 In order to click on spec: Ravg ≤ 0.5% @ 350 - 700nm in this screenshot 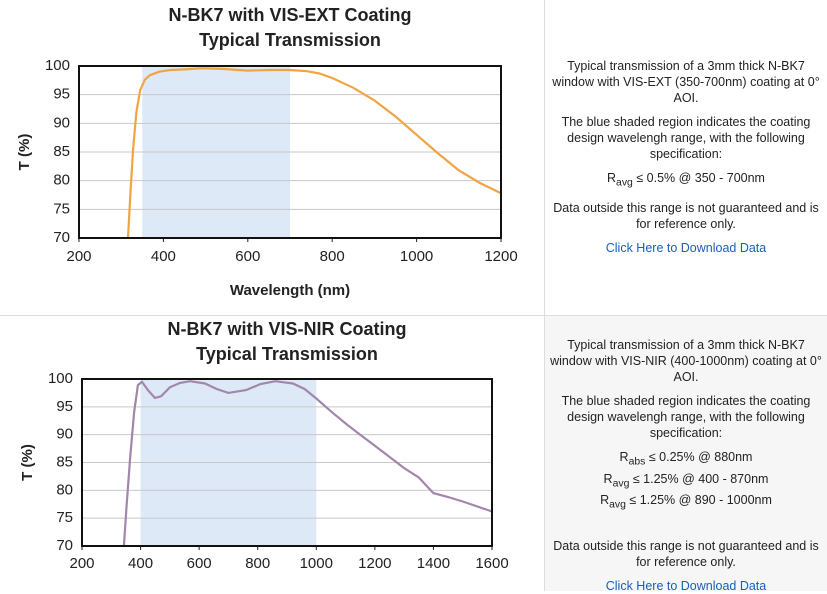, I will do `click(686, 181)`.